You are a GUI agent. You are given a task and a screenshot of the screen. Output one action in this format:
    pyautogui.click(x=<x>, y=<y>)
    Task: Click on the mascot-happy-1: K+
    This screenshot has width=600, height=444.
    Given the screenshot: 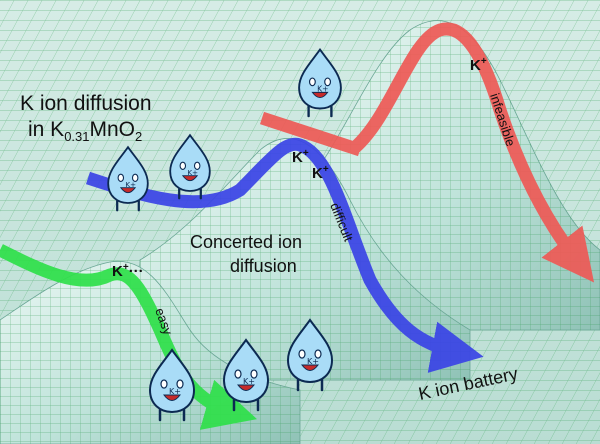 What is the action you would take?
    pyautogui.click(x=172, y=385)
    